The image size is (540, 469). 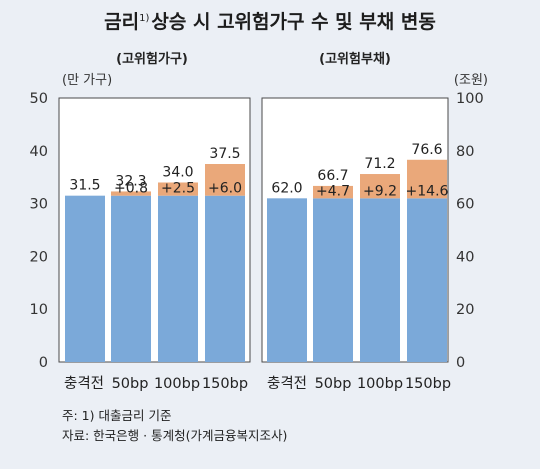 I want to click on left-total-label-3: 37.5, so click(x=224, y=154).